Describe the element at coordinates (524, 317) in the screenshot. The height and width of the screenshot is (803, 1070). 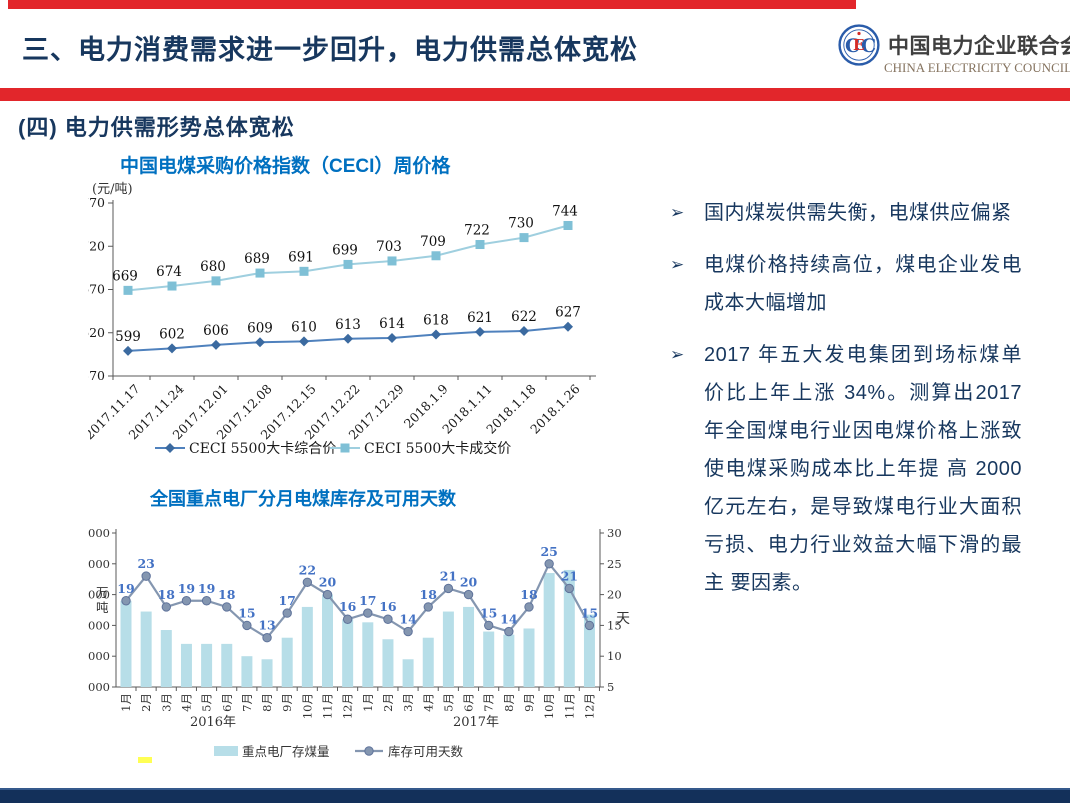
I see `svg-text: 622` at that location.